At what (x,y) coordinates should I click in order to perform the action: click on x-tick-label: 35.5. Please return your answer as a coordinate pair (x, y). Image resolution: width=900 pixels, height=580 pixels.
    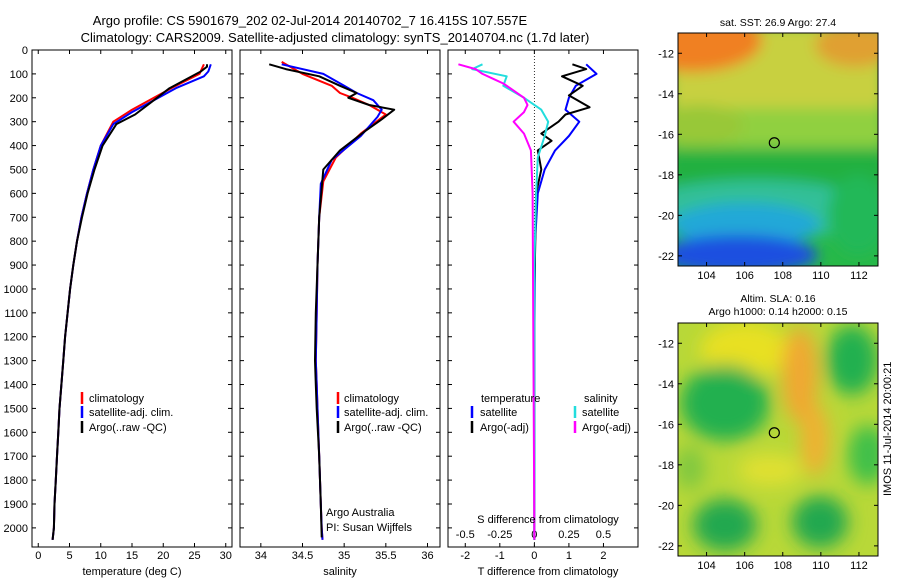
    Looking at the image, I should click on (385, 556).